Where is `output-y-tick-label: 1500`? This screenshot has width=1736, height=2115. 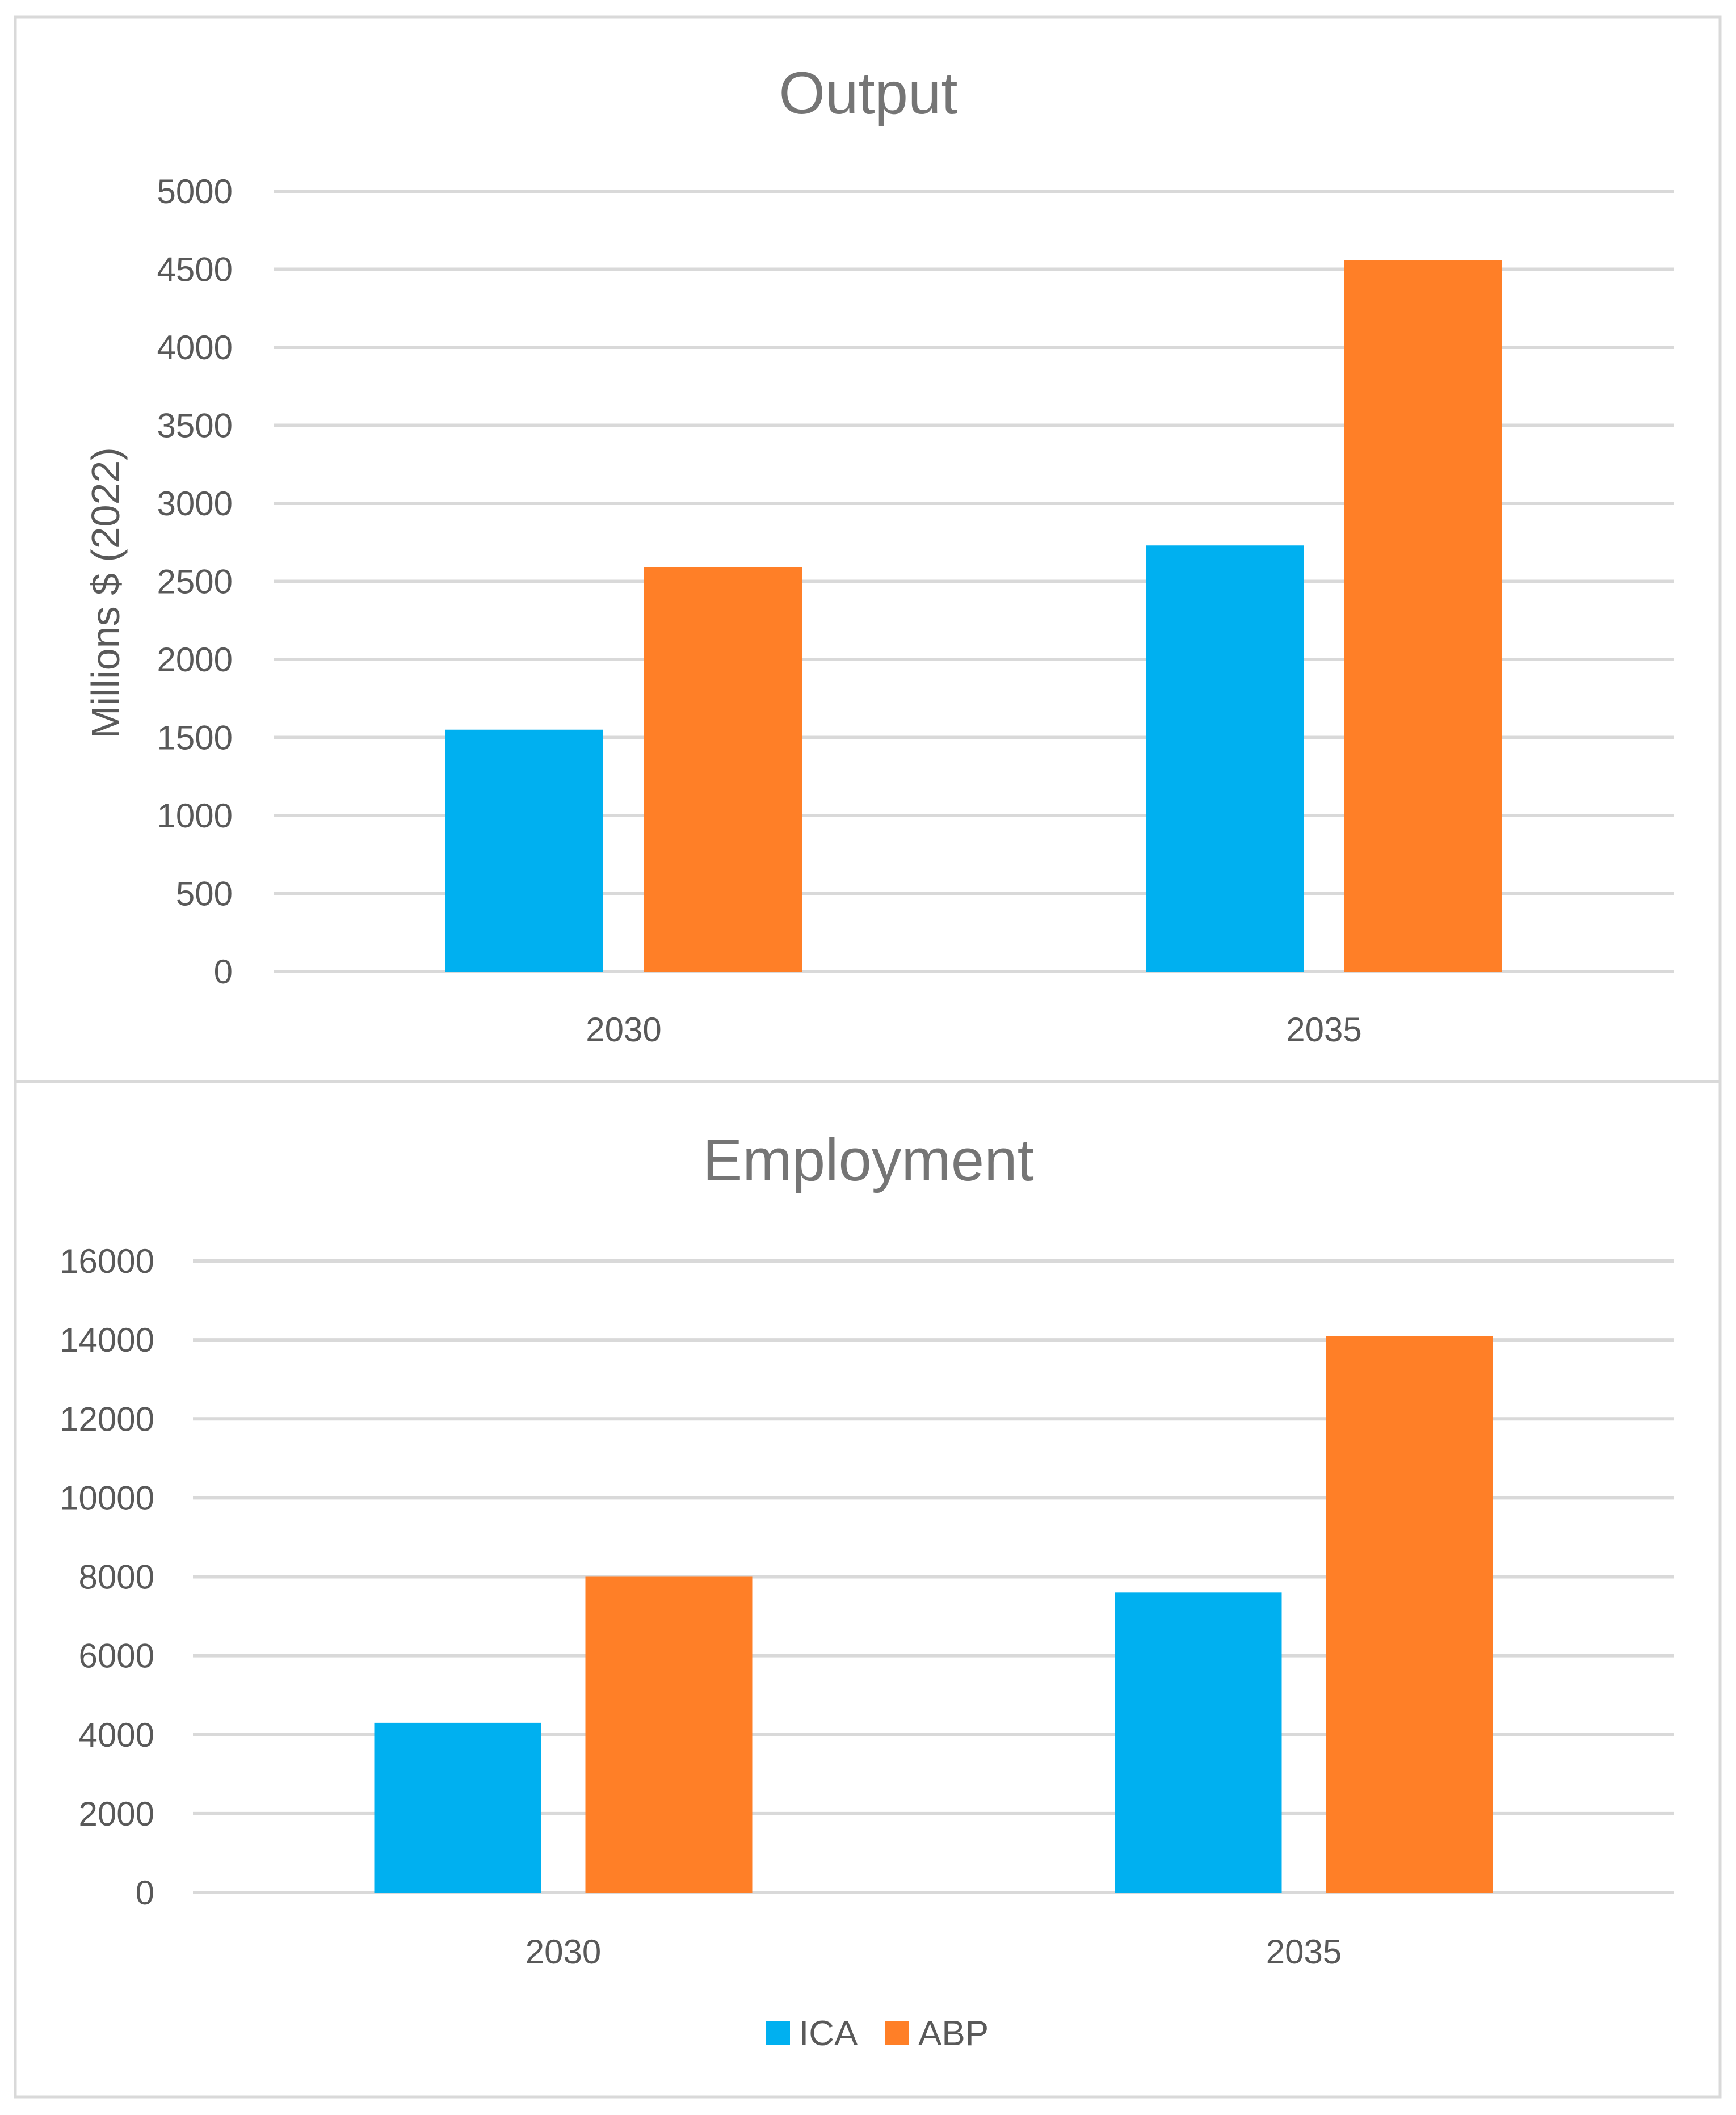 output-y-tick-label: 1500 is located at coordinates (195, 738).